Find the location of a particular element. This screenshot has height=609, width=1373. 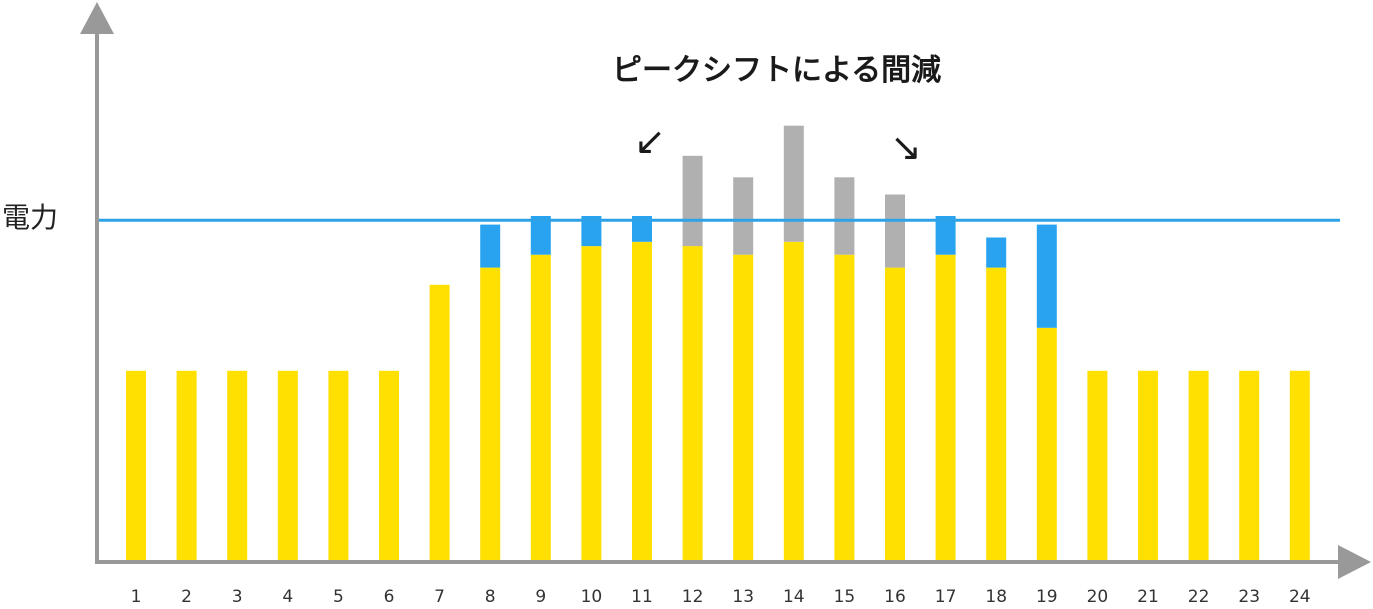

x-tick-label: 1 is located at coordinates (136, 597).